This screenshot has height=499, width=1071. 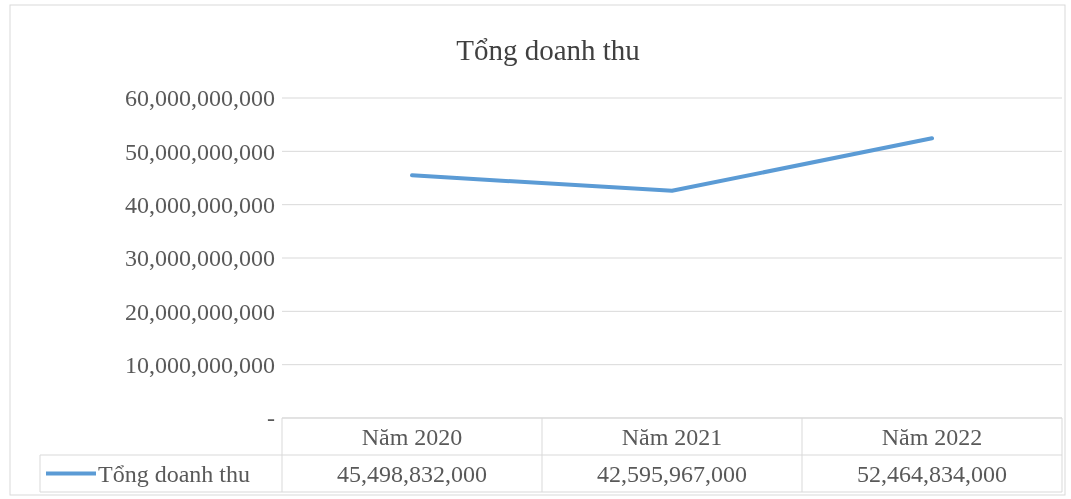 What do you see at coordinates (200, 311) in the screenshot?
I see `y-tick-label: 20,000,000,000` at bounding box center [200, 311].